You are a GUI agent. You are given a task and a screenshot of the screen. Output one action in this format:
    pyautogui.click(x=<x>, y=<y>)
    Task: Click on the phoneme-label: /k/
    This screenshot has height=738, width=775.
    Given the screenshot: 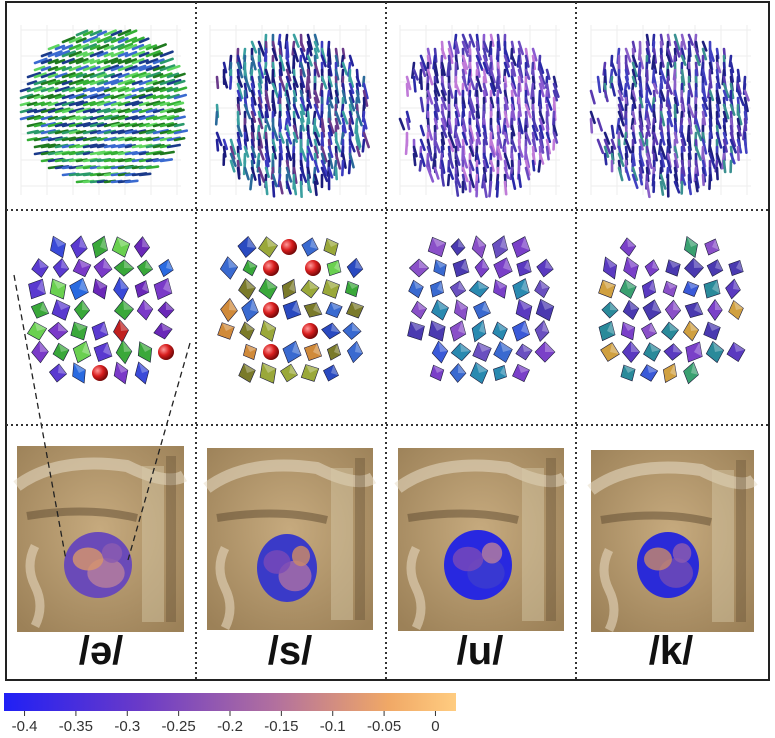 What is the action you would take?
    pyautogui.click(x=671, y=651)
    